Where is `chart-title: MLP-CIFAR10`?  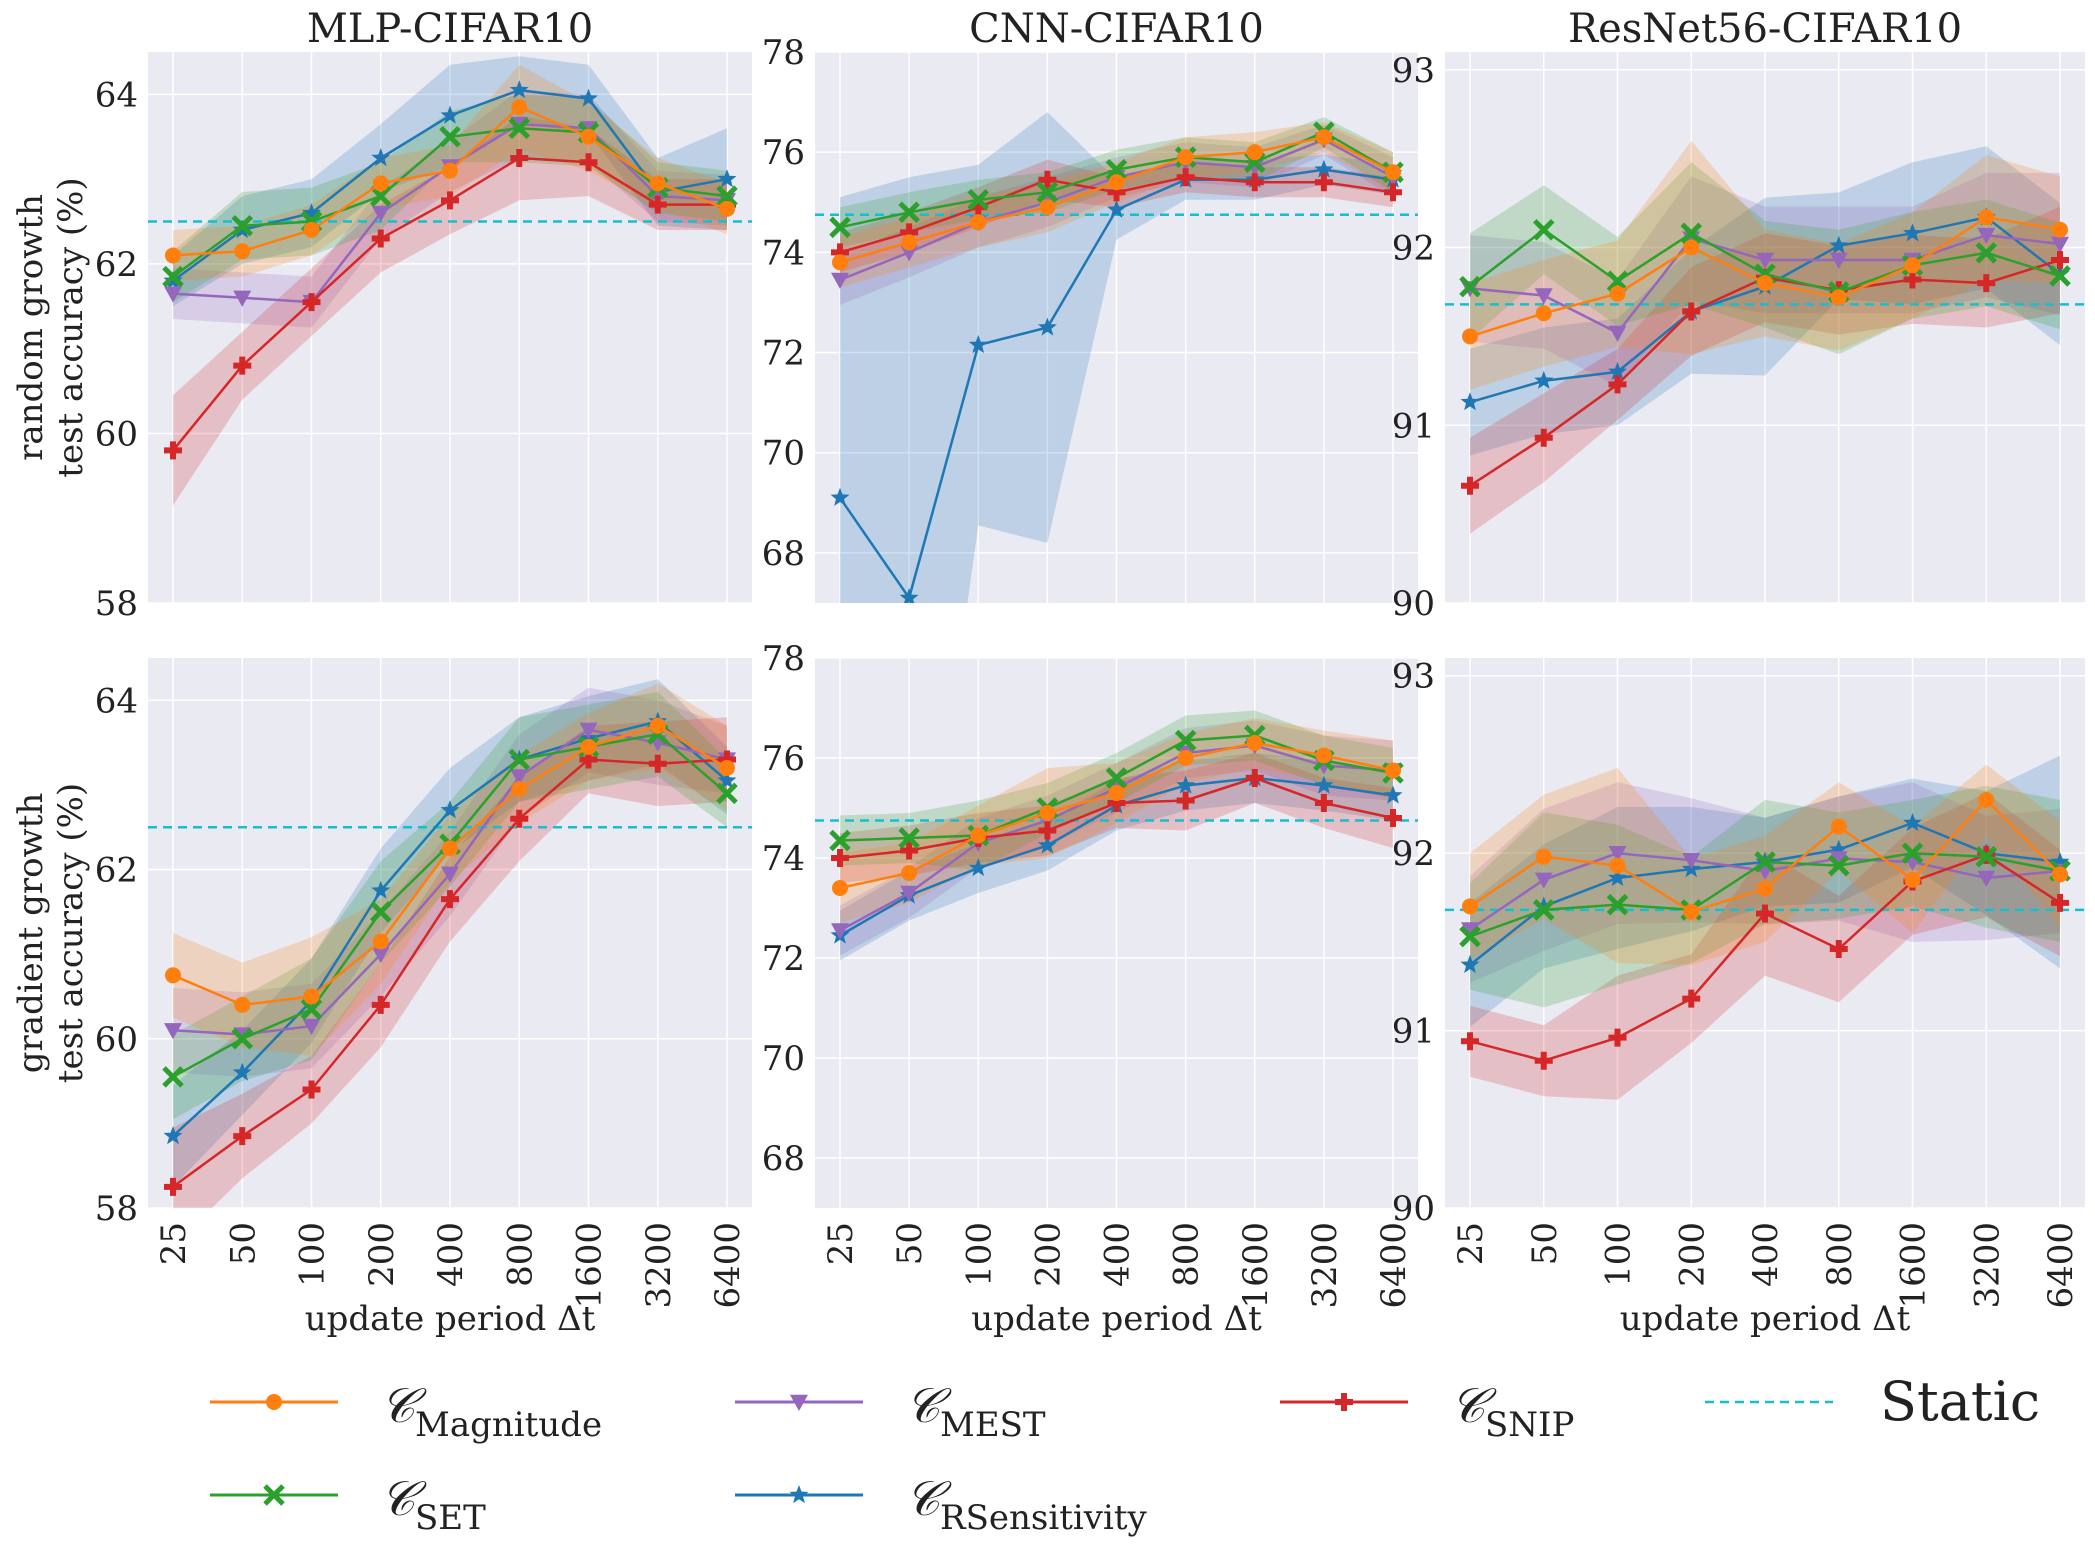 chart-title: MLP-CIFAR10 is located at coordinates (450, 29).